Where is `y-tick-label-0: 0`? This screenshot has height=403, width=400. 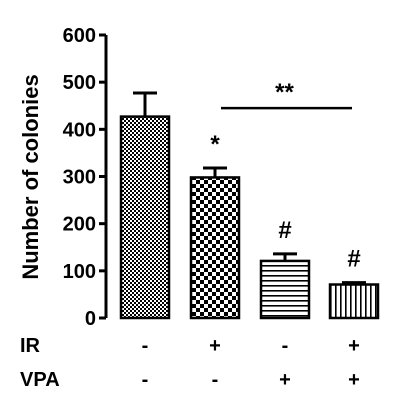 y-tick-label-0: 0 is located at coordinates (90, 319).